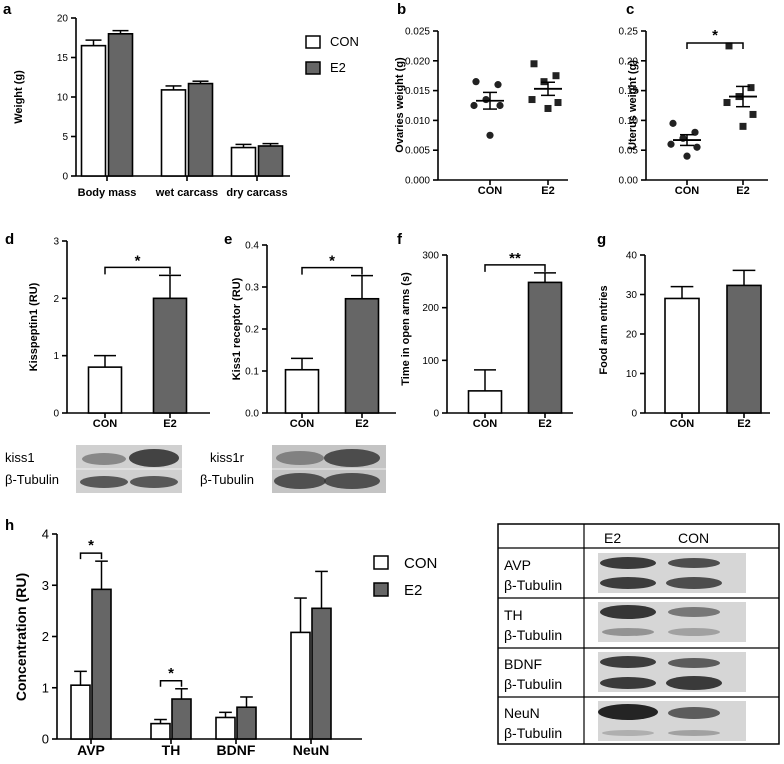 Image resolution: width=784 pixels, height=764 pixels. I want to click on y-tick-label: 30, so click(632, 295).